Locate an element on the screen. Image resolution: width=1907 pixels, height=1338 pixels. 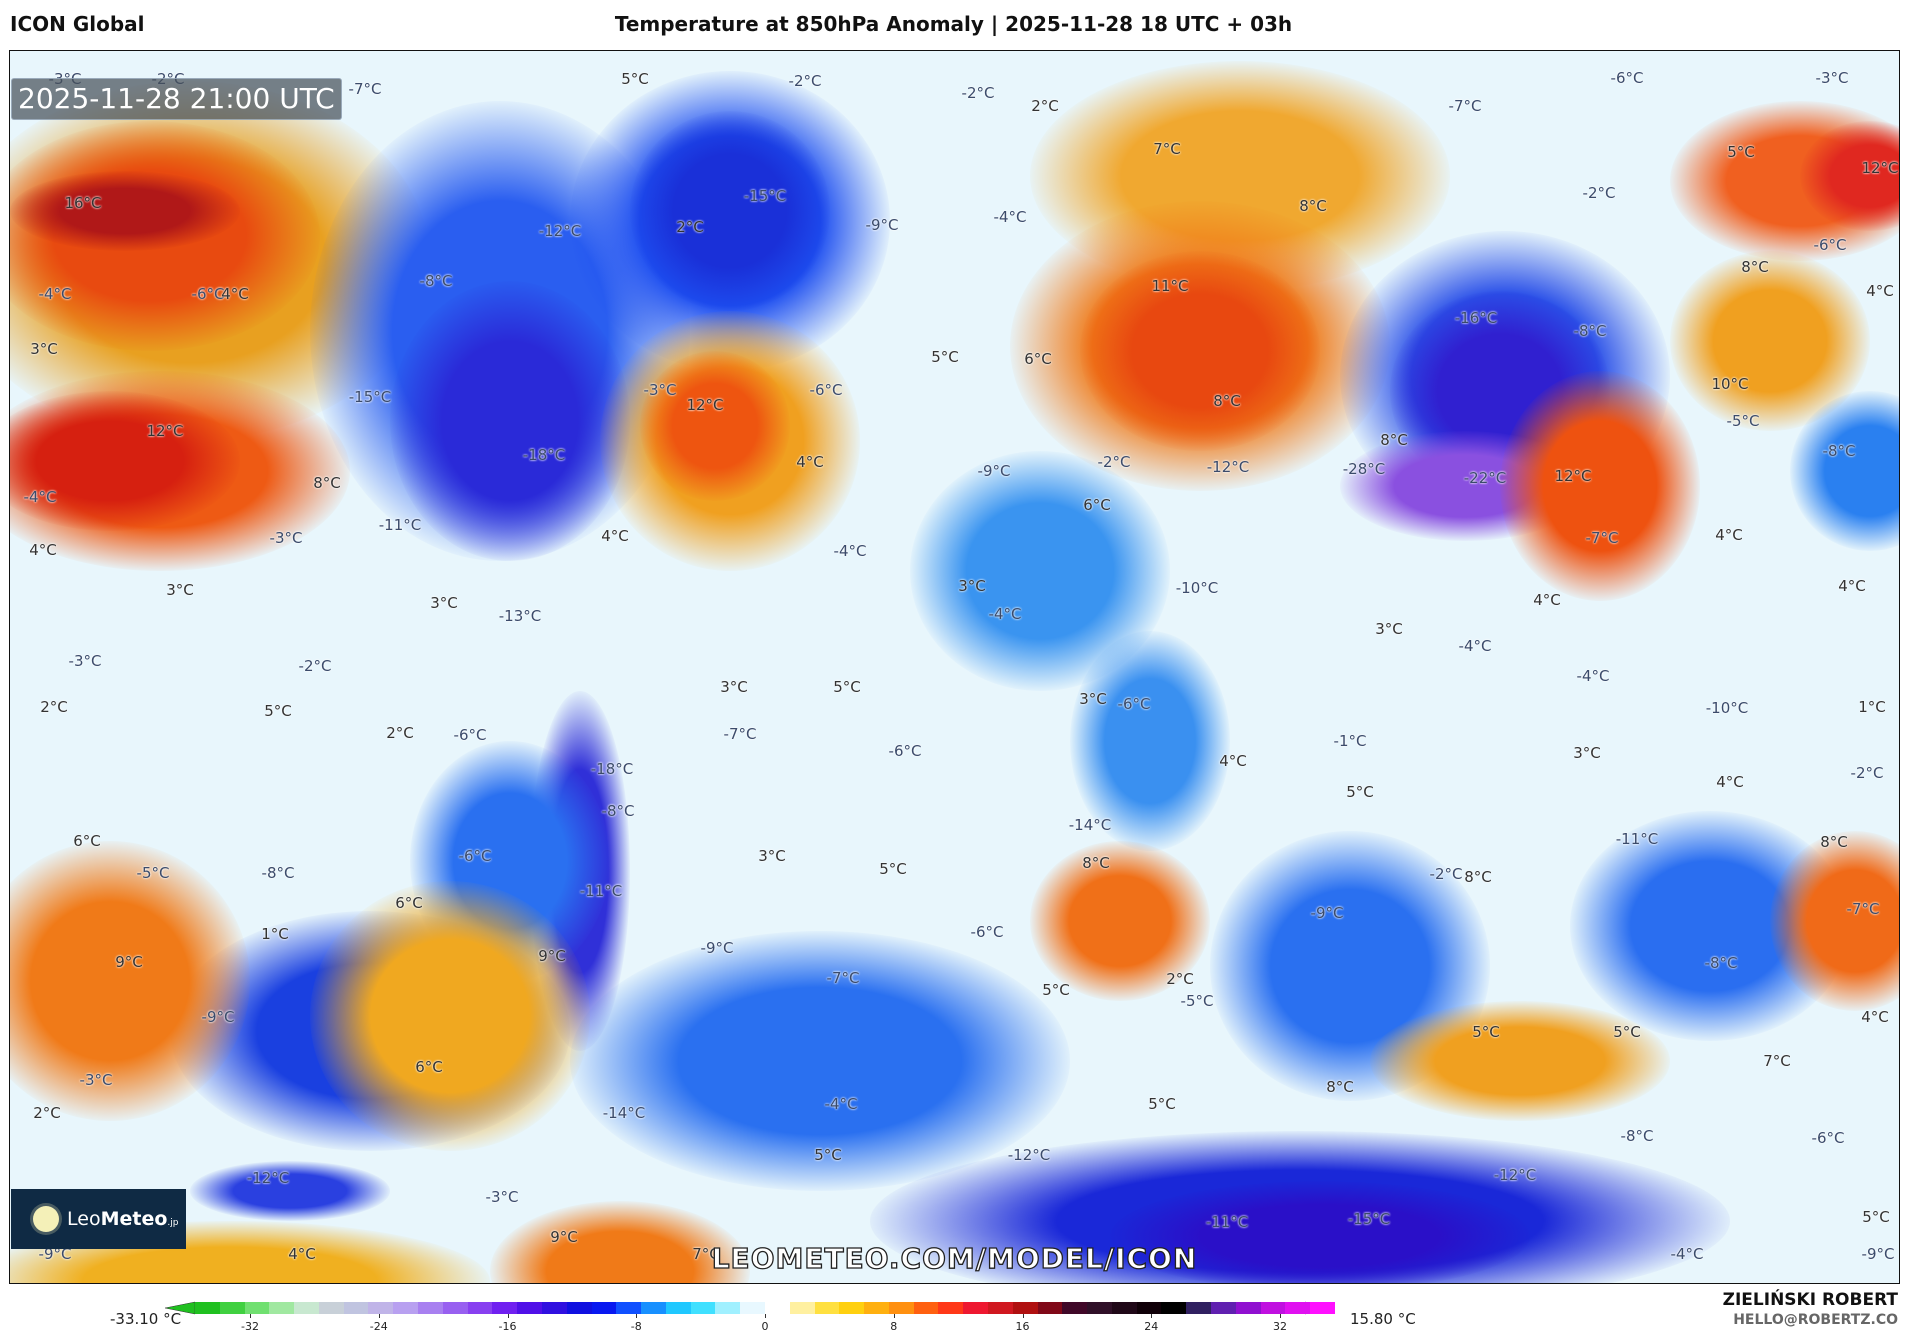
temperature-label: 1°C is located at coordinates (275, 934).